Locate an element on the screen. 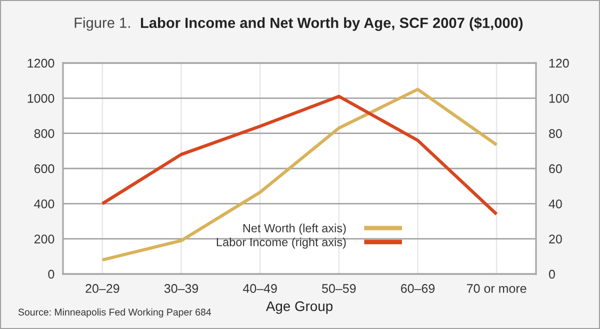 This screenshot has height=329, width=600. y-tick-label: 400 is located at coordinates (44, 203).